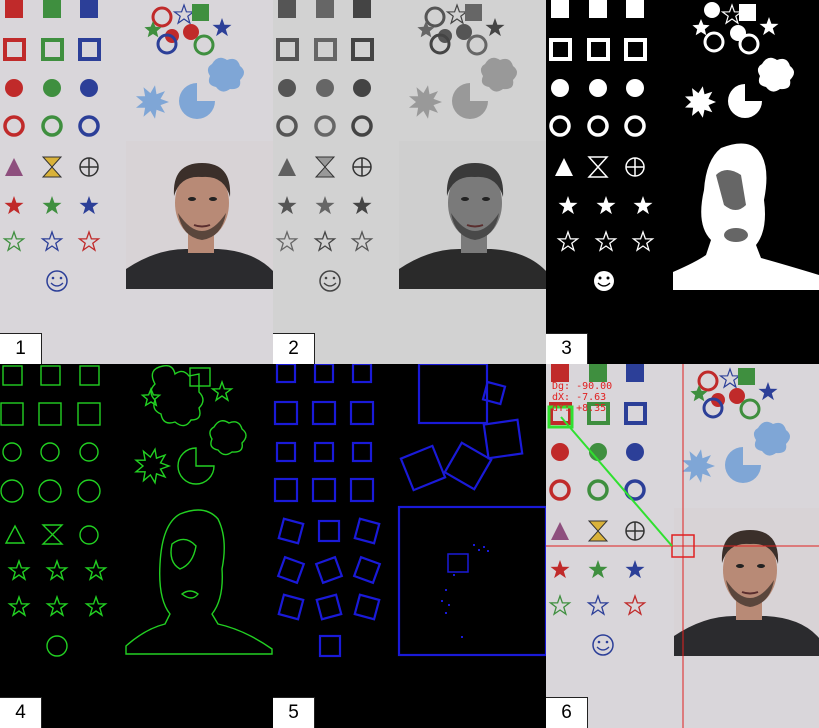 The image size is (819, 728). What do you see at coordinates (749, 44) in the screenshot?
I see `binary-cluster-ring` at bounding box center [749, 44].